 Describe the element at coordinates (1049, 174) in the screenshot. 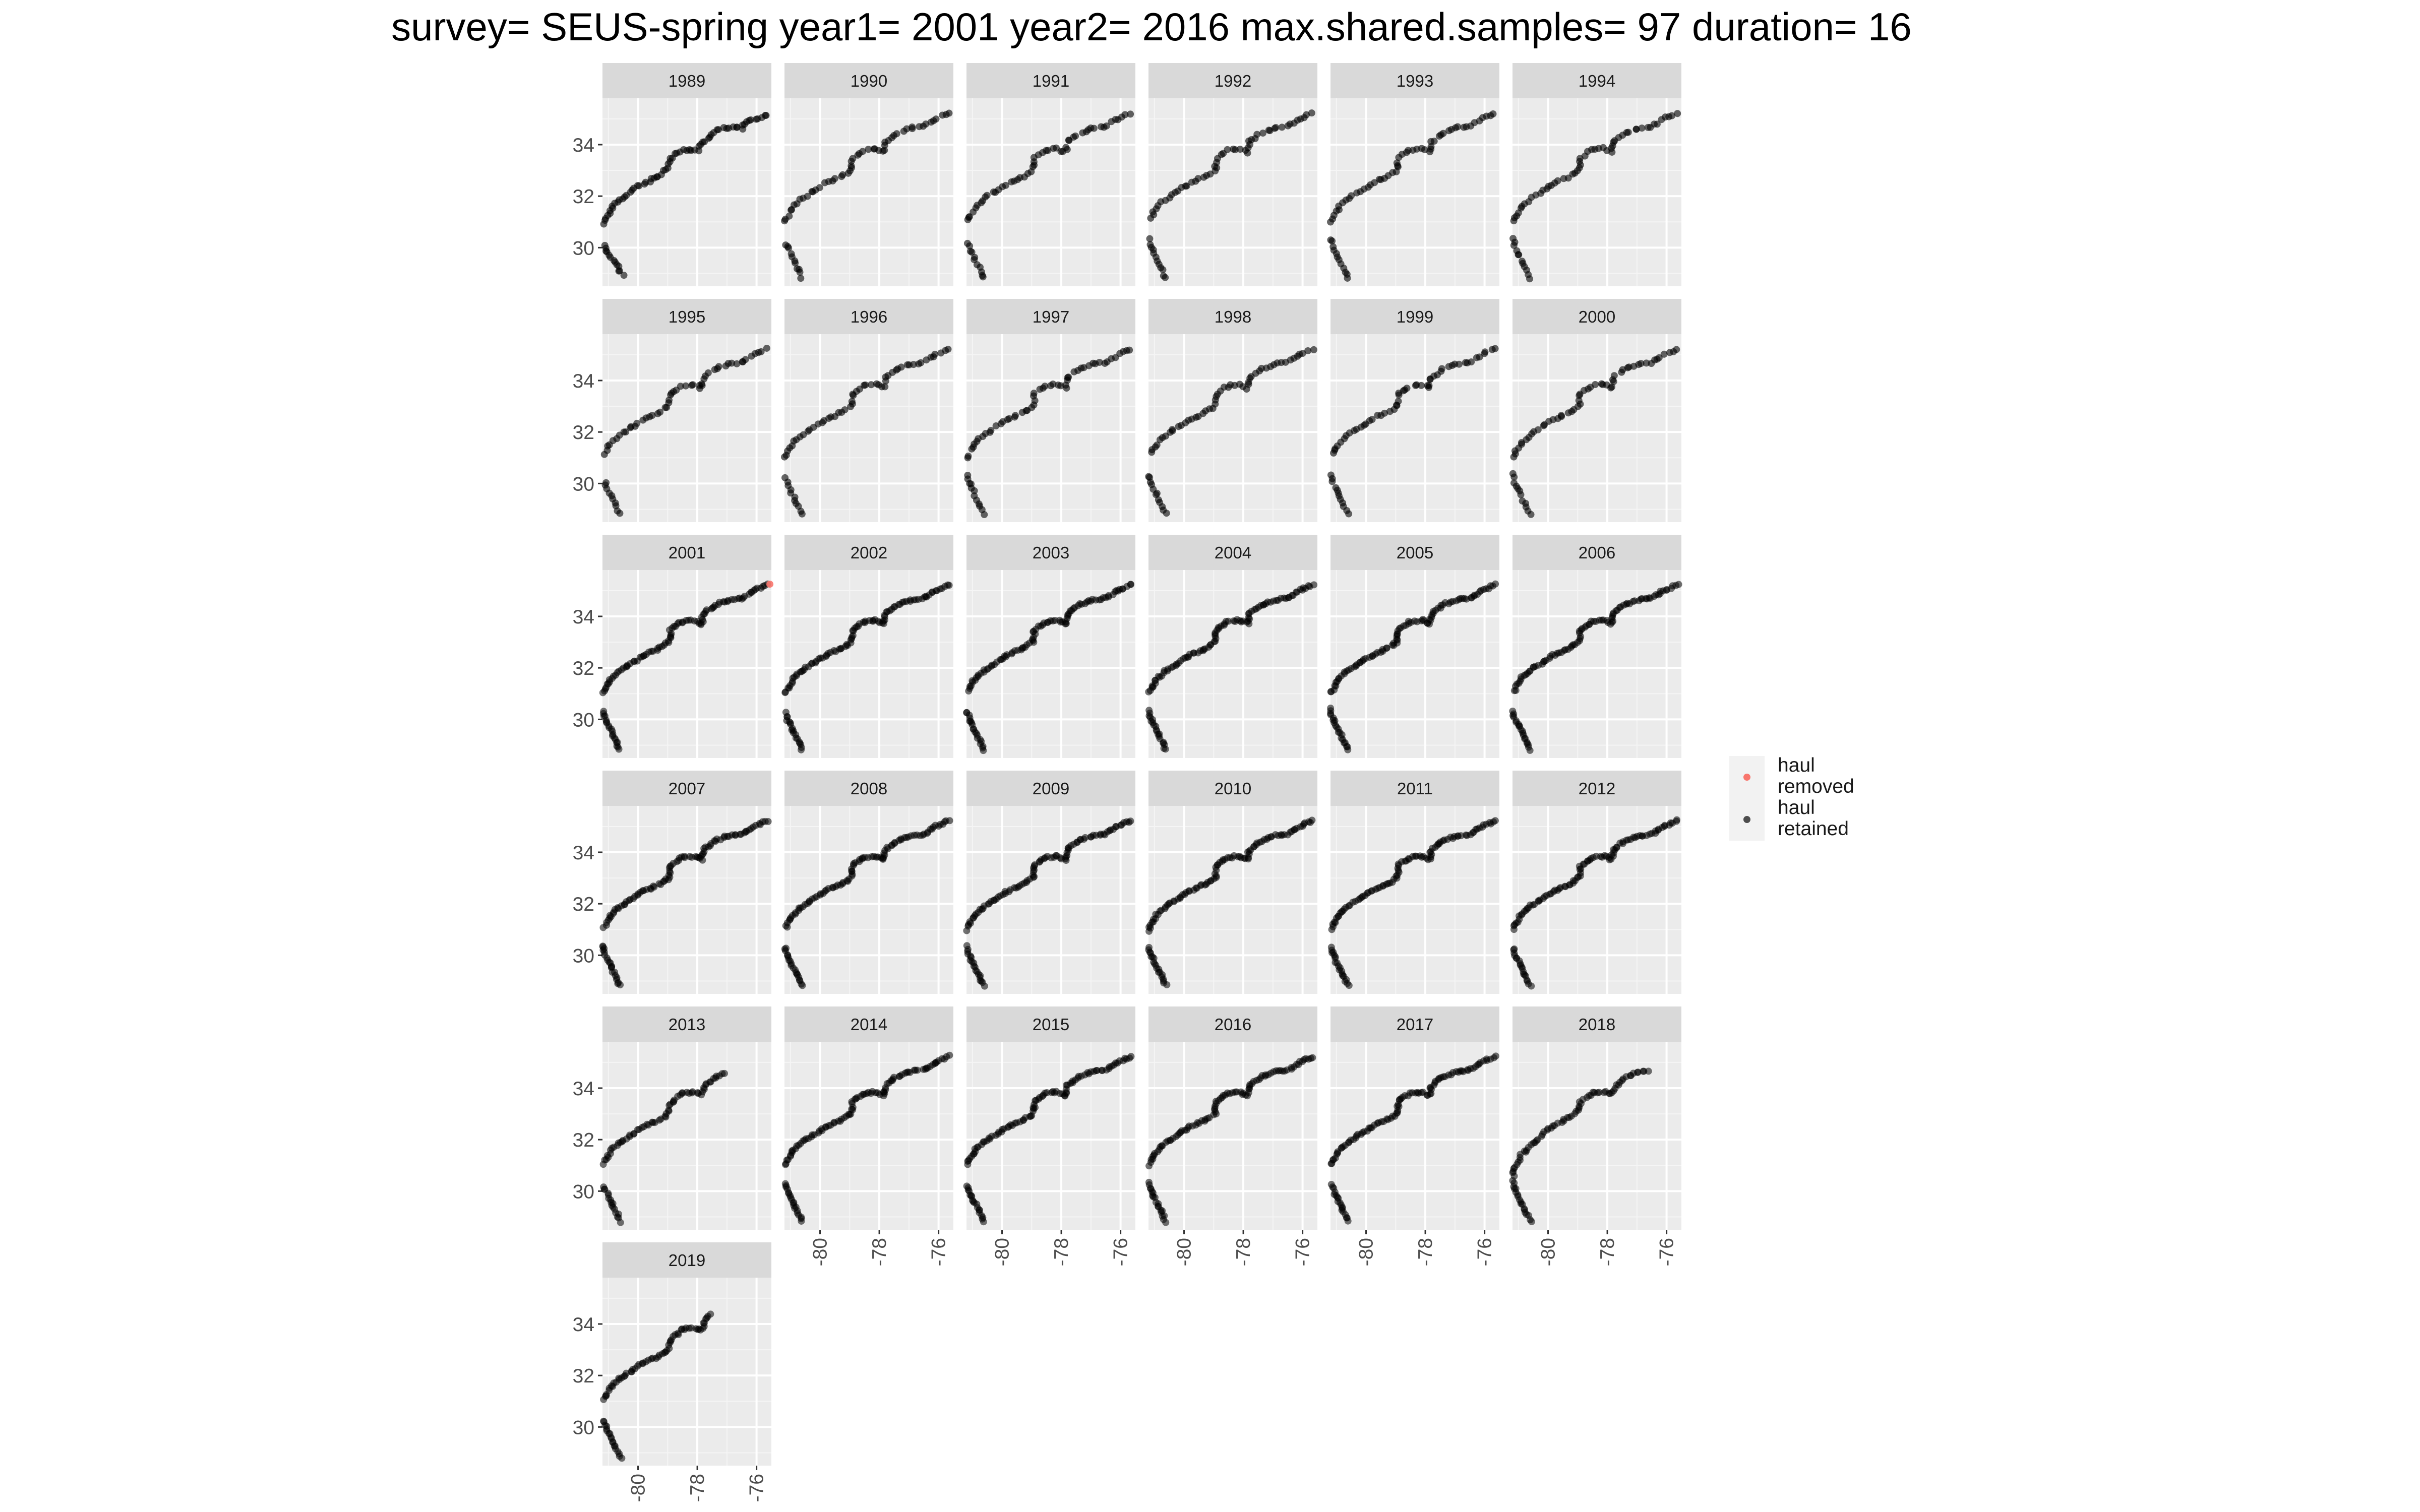

I see `facet-panel-1991: 1991` at that location.